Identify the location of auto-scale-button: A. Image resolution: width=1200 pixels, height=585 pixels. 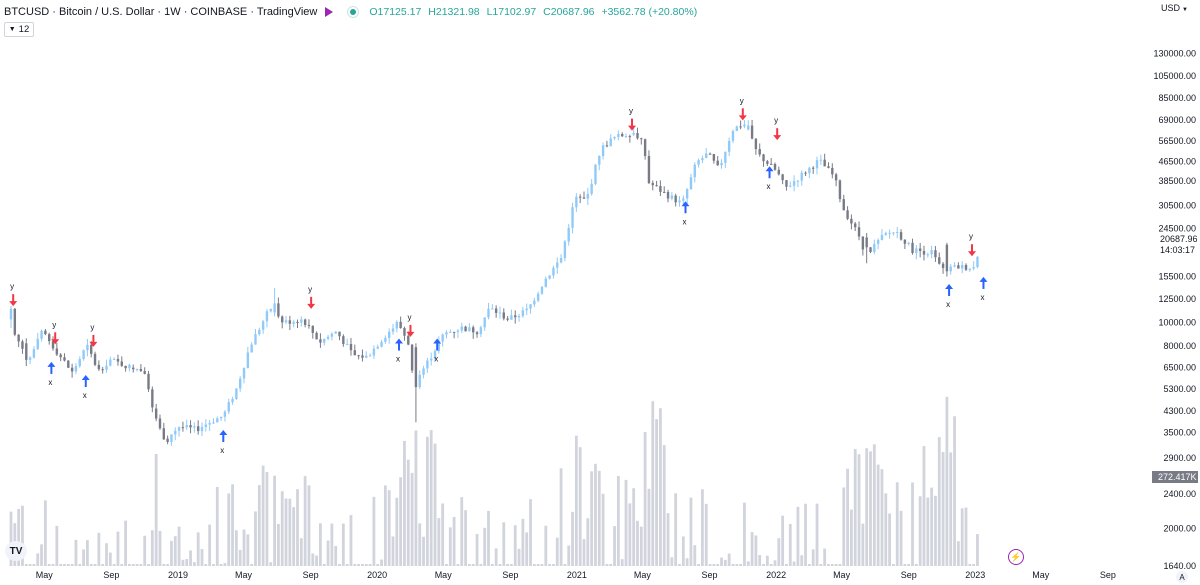
(1182, 577).